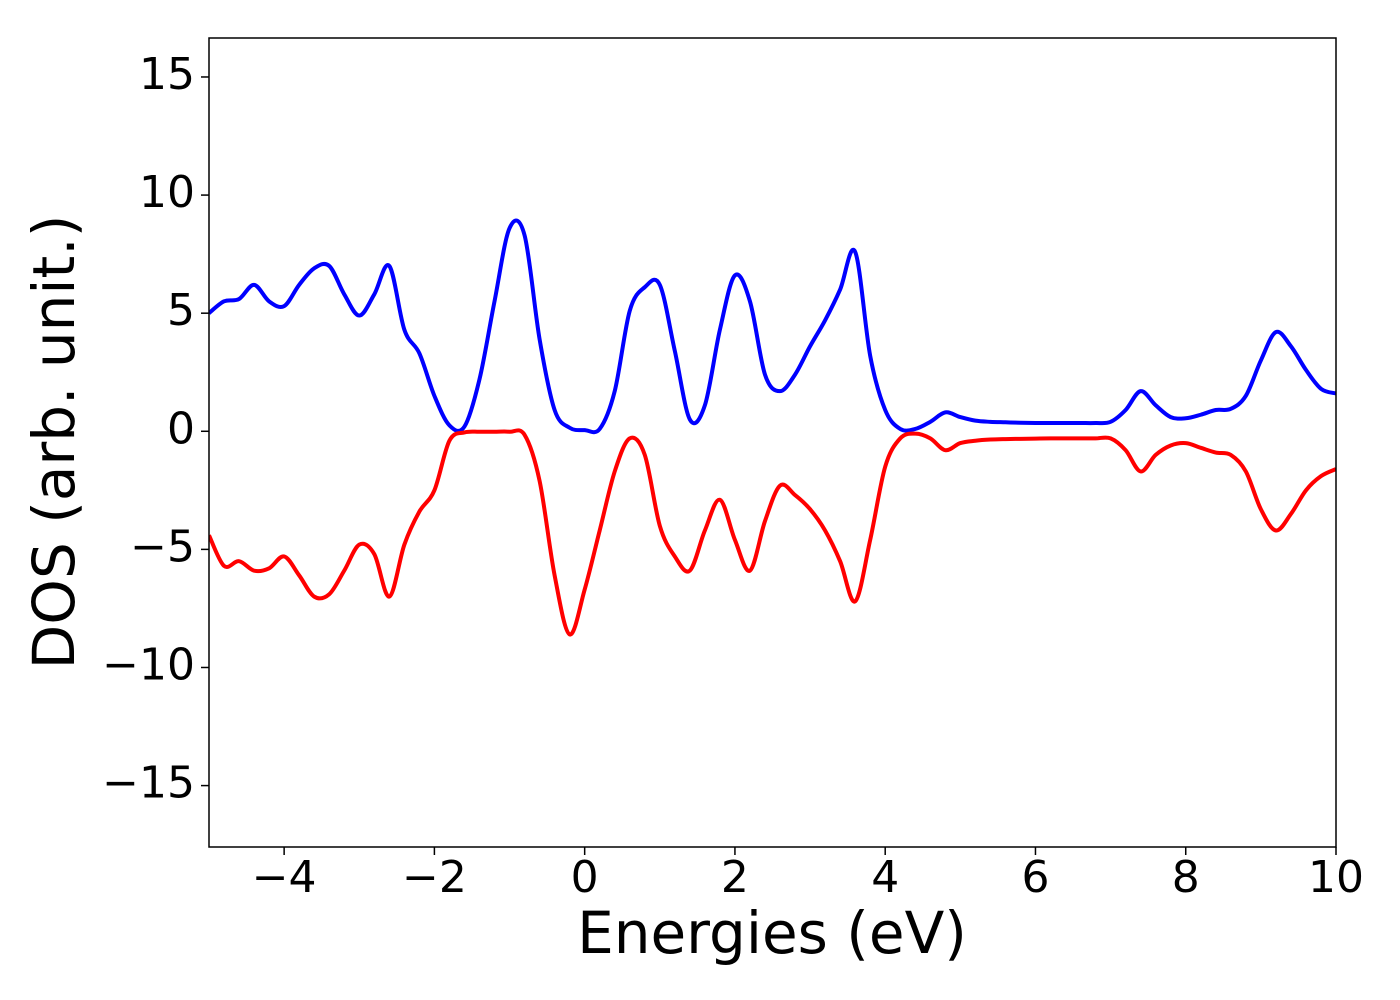  I want to click on x-tick-label: 2, so click(735, 877).